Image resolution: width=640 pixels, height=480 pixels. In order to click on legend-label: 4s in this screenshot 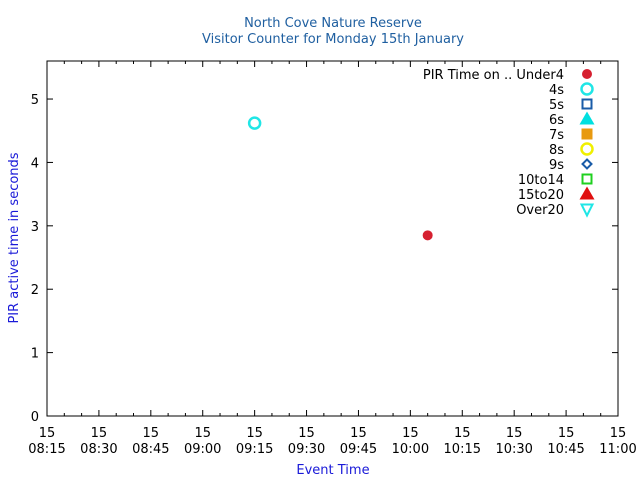, I will do `click(556, 90)`.